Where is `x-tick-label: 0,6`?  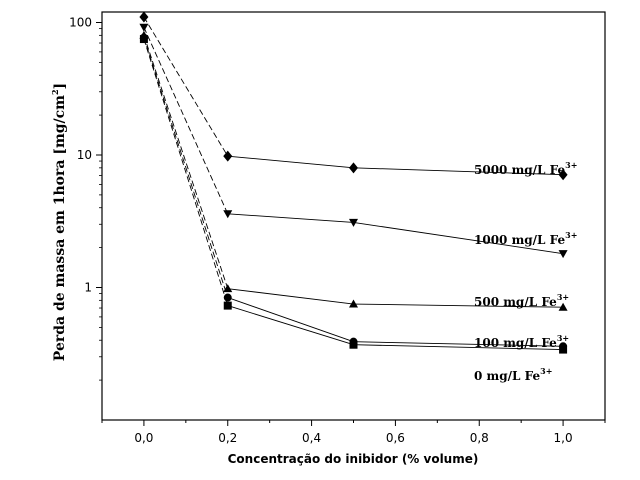 x-tick-label: 0,6 is located at coordinates (395, 438).